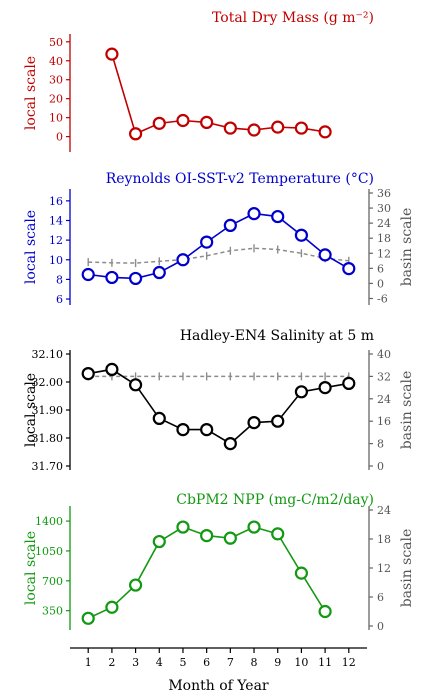 The image size is (424, 700). What do you see at coordinates (384, 193) in the screenshot?
I see `right-tick-label: 36` at bounding box center [384, 193].